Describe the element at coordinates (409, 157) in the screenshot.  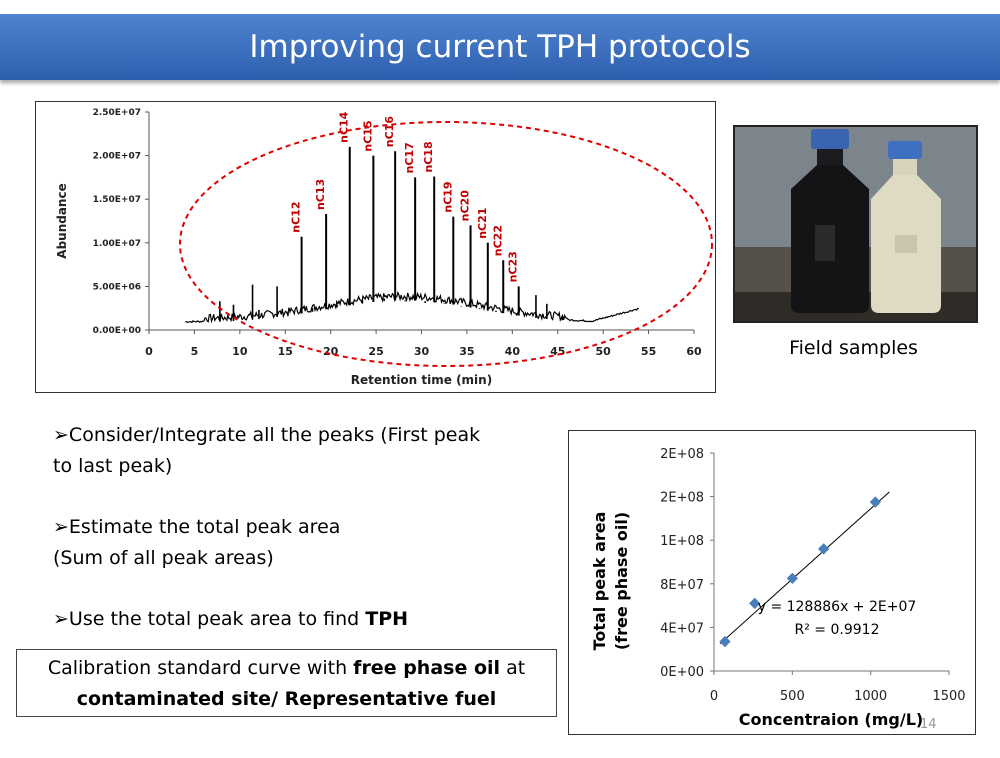
I see `peak-label: nC17` at that location.